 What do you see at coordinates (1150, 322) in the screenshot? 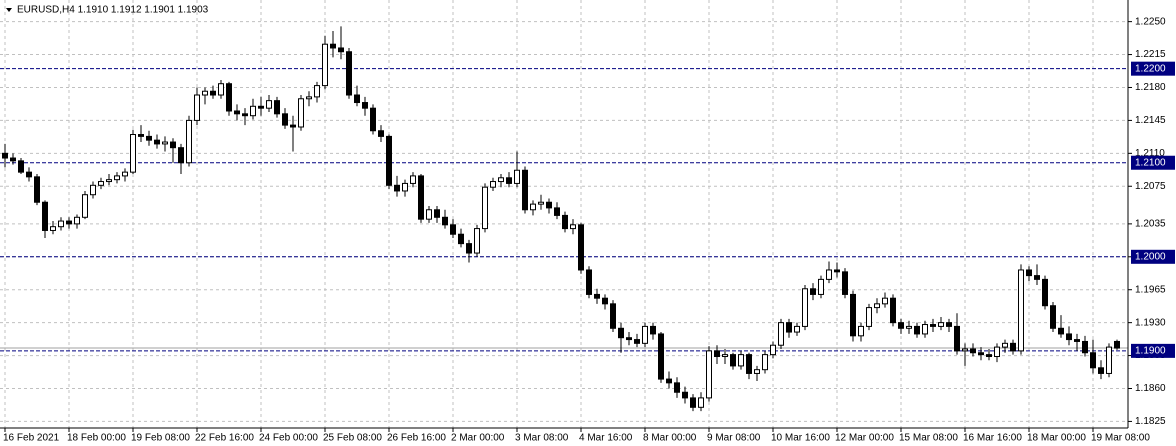
I see `y-tick-label: 1.1930` at bounding box center [1150, 322].